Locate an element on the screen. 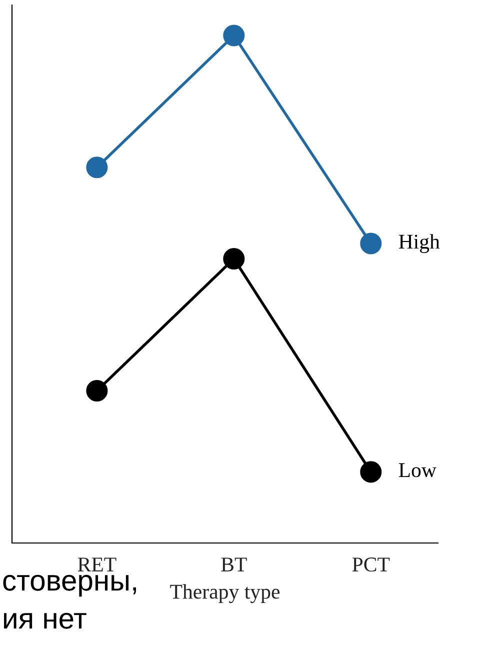 This screenshot has height=666, width=486. x-tick-label: PCT is located at coordinates (371, 565).